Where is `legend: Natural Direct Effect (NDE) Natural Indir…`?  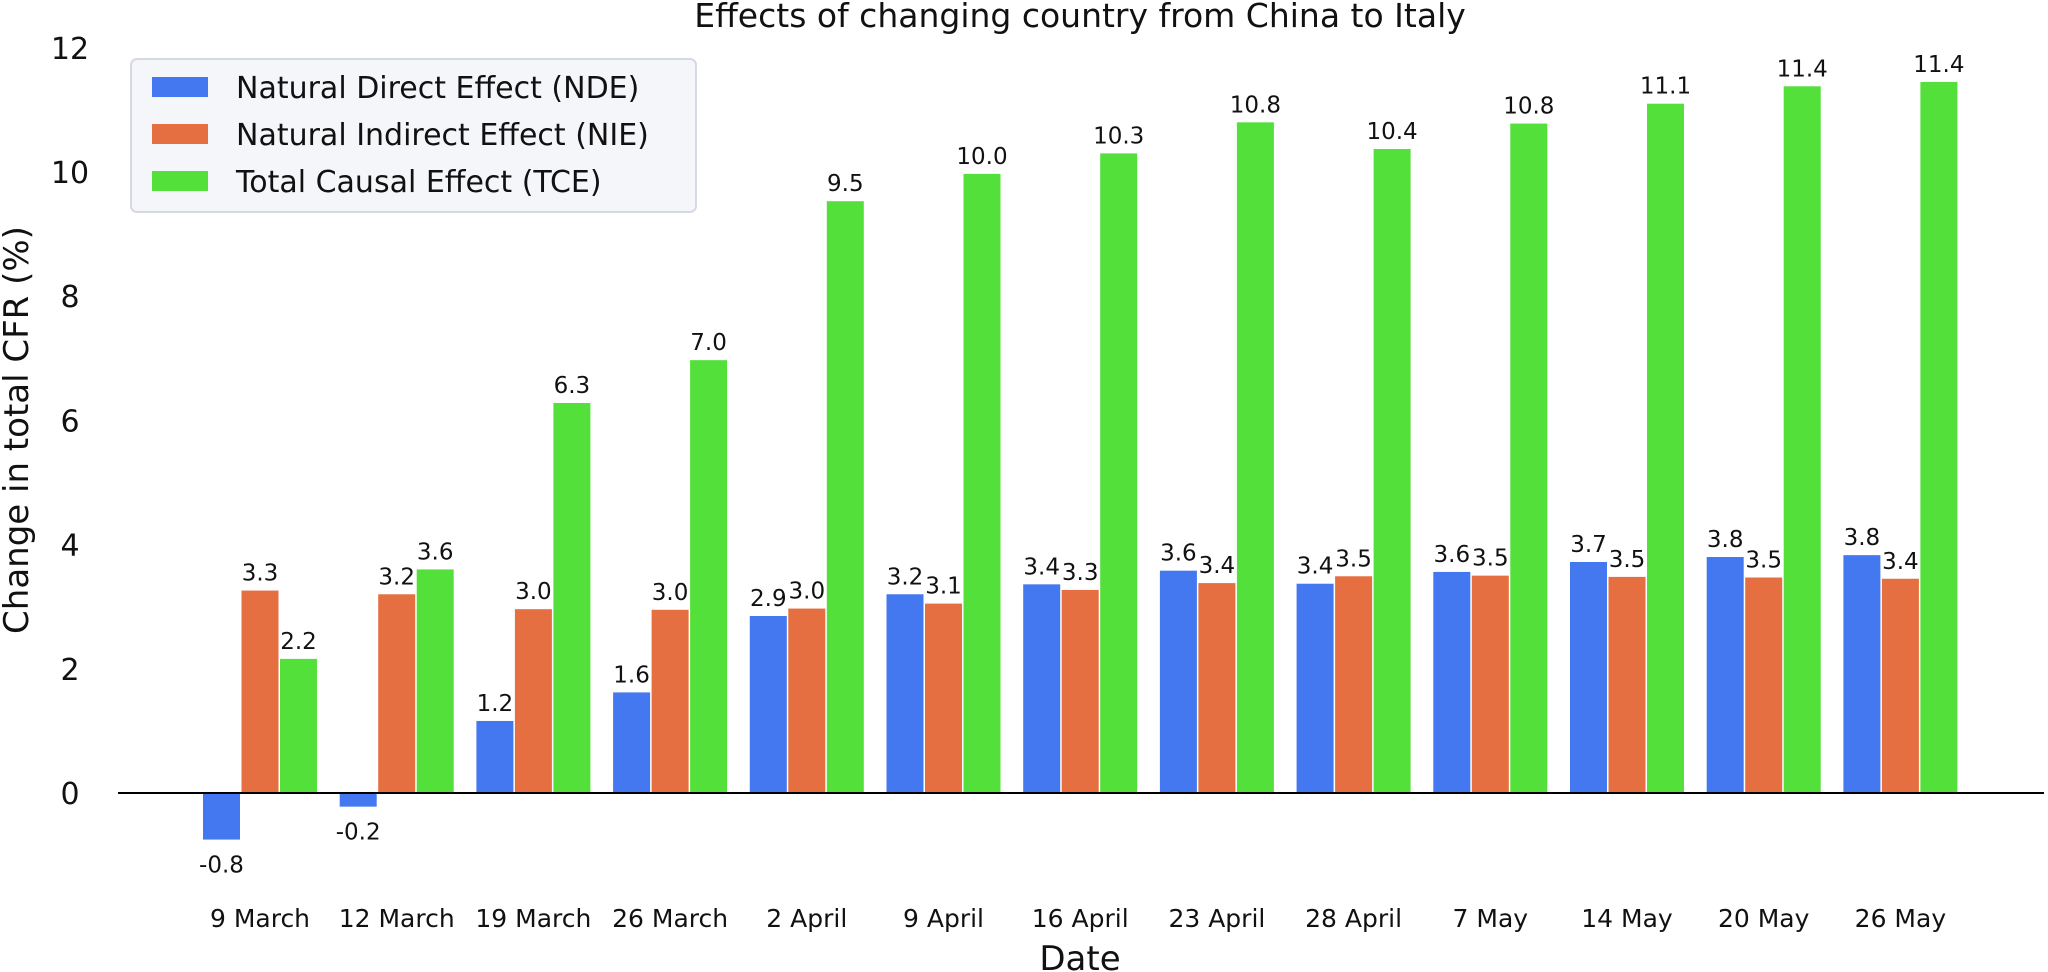
legend: Natural Direct Effect (NDE) Natural Indir… is located at coordinates (413, 135).